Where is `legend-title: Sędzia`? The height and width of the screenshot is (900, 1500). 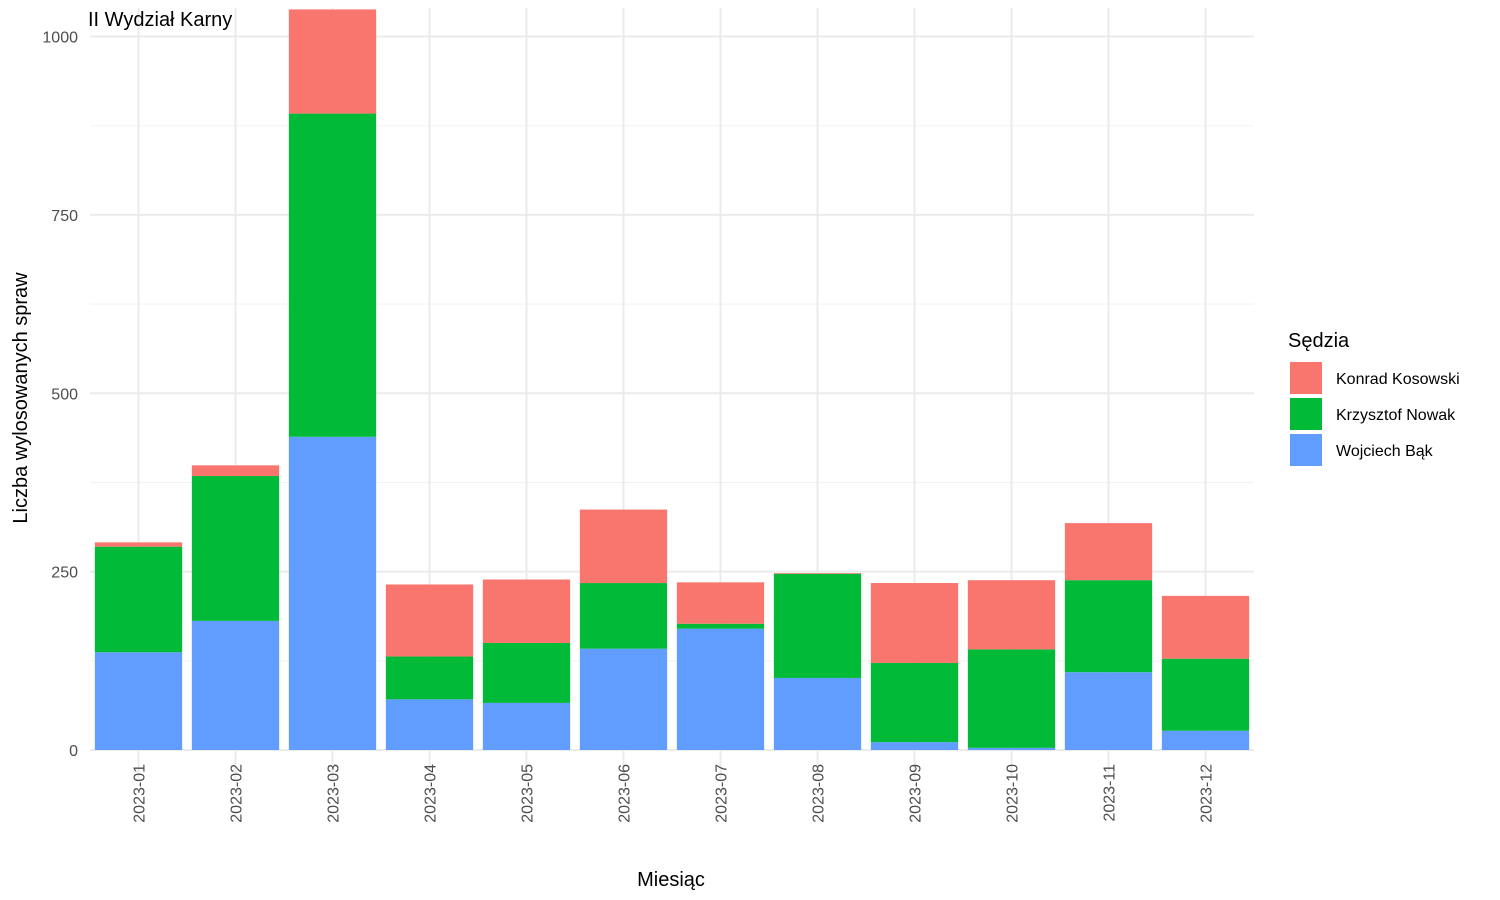
legend-title: Sędzia is located at coordinates (1319, 341).